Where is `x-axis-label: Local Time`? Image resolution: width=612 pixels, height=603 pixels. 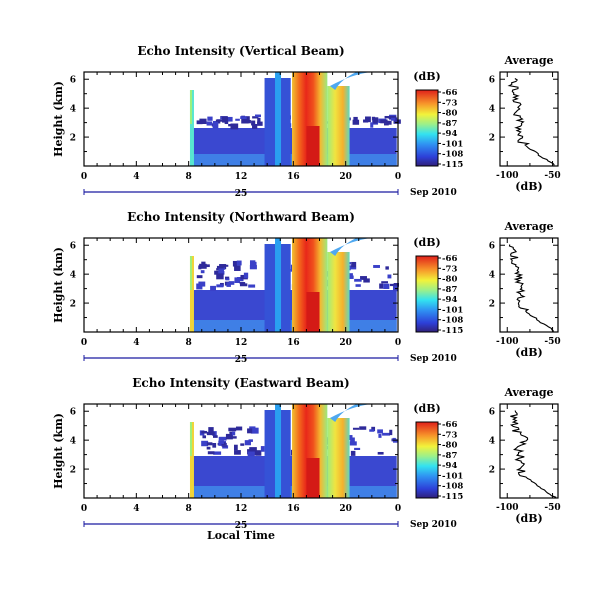 x-axis-label: Local Time is located at coordinates (241, 535).